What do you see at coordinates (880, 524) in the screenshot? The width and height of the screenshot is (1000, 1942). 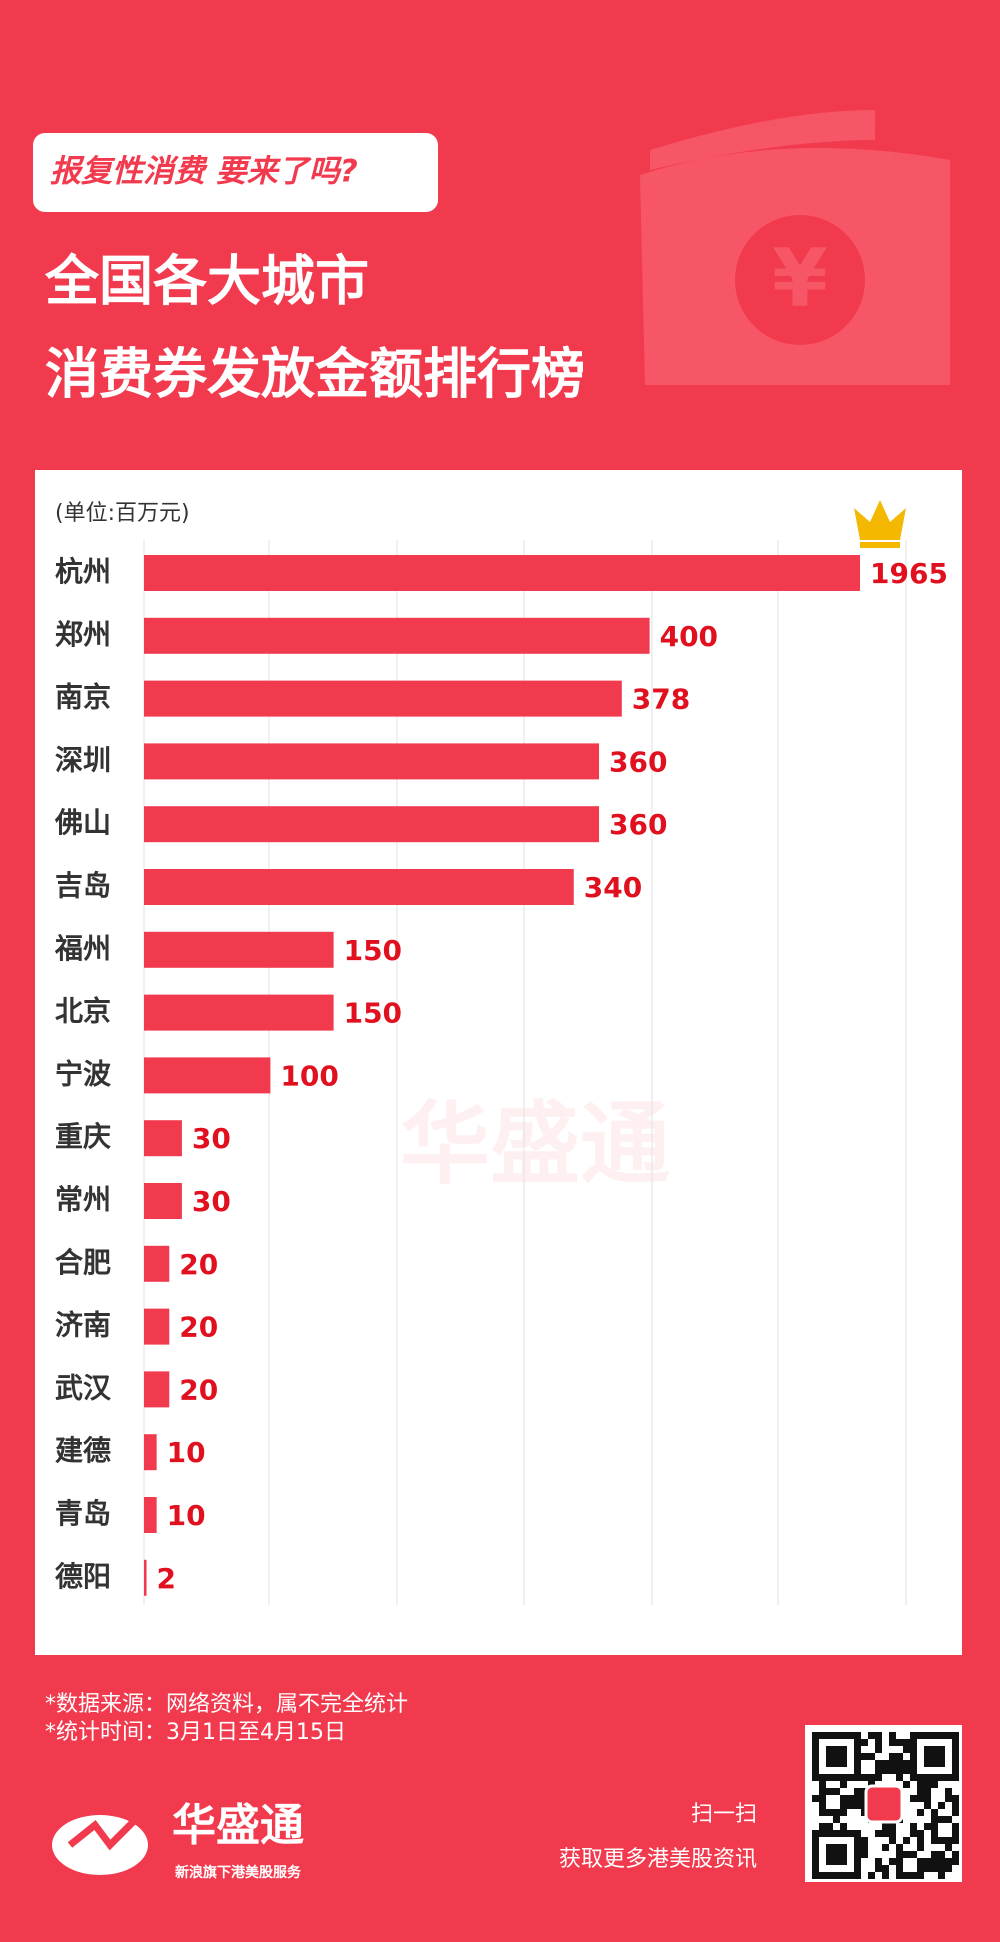 I see `crown` at bounding box center [880, 524].